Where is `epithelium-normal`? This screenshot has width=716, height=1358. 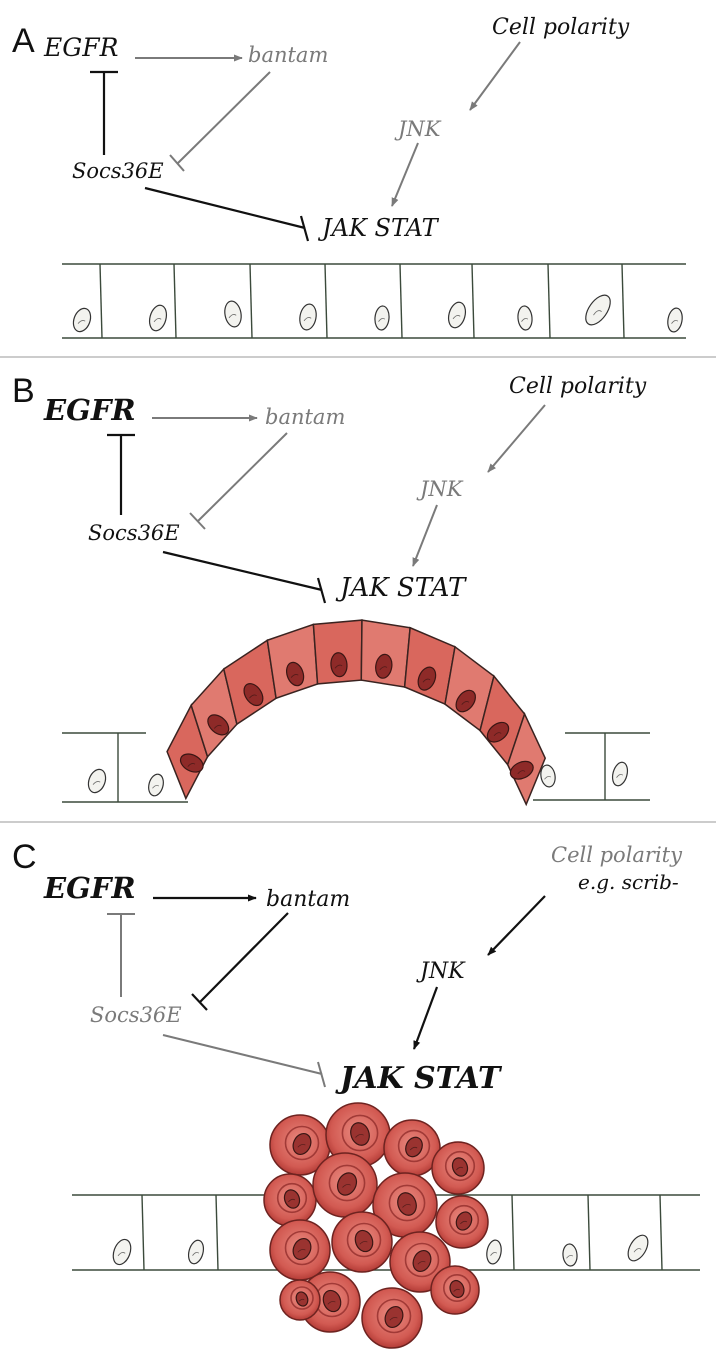
epithelium-normal is located at coordinates (374, 301).